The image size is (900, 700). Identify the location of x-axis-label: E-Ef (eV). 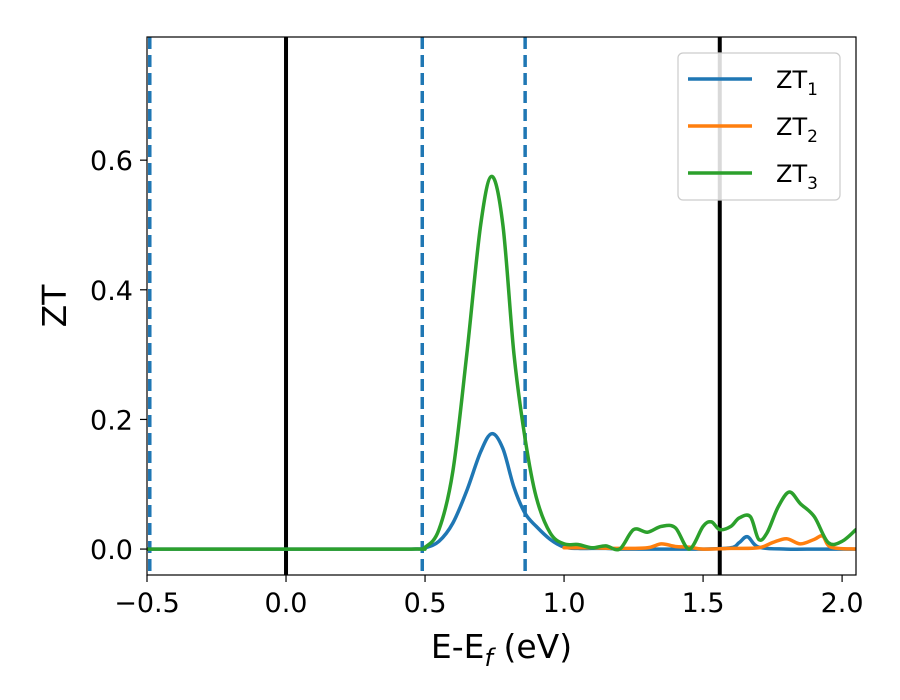
(501, 649).